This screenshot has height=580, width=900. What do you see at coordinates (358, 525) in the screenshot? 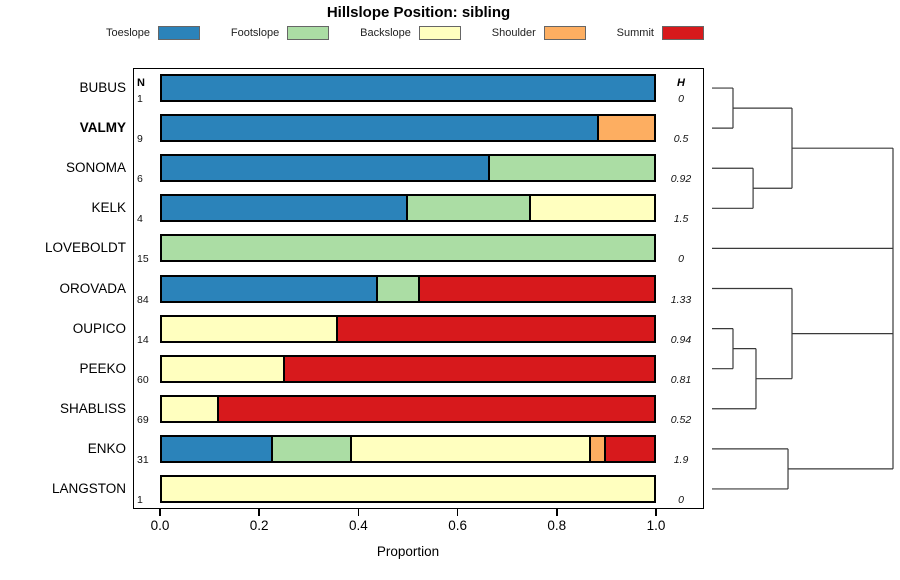
I see `x-tick-label: 0.4` at bounding box center [358, 525].